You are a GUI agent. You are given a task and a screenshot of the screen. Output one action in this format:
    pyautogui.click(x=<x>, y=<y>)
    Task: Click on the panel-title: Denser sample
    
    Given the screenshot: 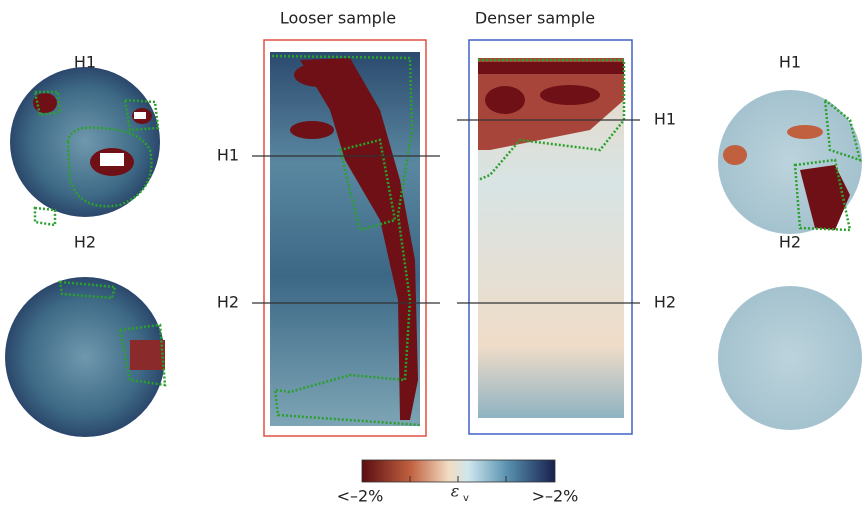 What is the action you would take?
    pyautogui.click(x=535, y=18)
    